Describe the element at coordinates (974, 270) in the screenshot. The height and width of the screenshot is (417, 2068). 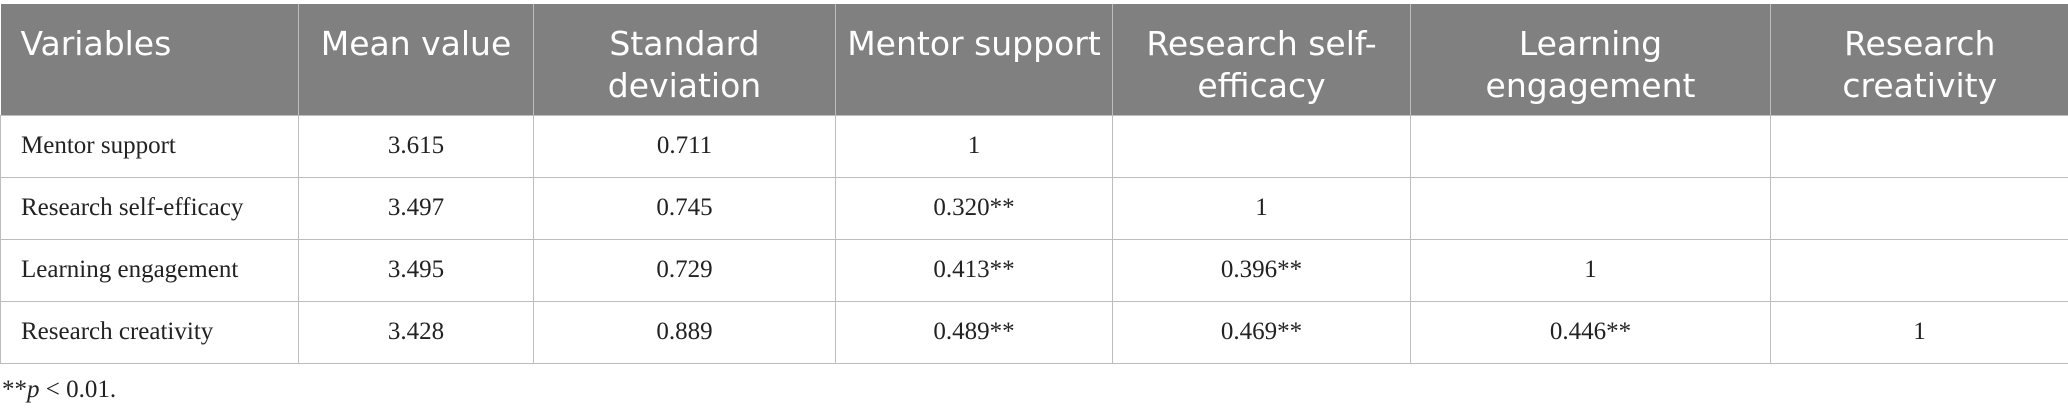
I see `table-cell: 0.413**` at that location.